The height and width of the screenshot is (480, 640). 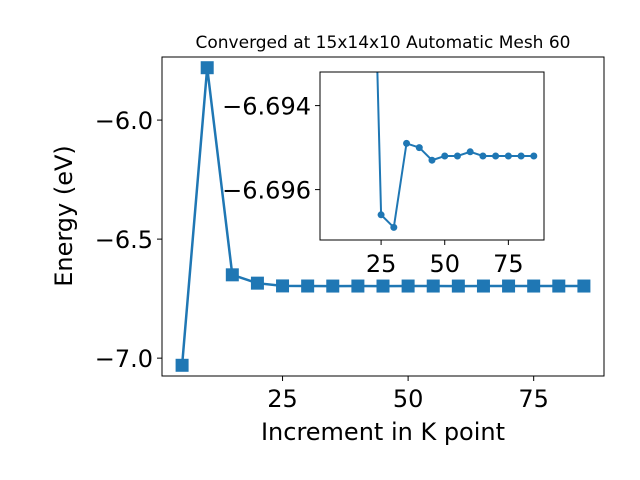 I want to click on main-x-ticks: 25 50 75, so click(x=408, y=394).